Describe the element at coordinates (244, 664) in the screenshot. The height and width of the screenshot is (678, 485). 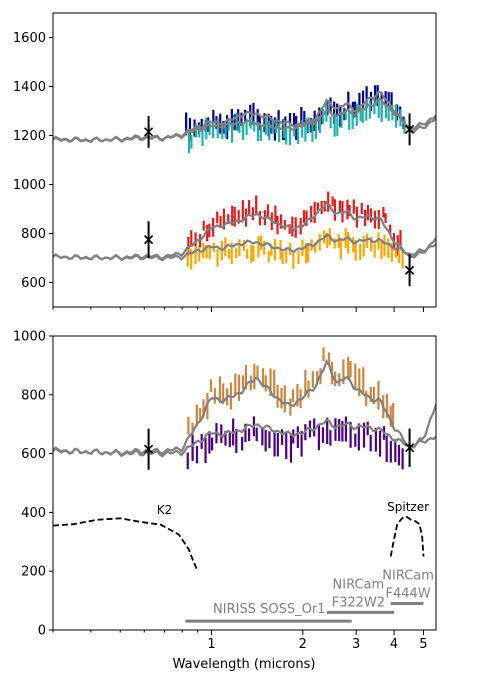
I see `x-axis-label: Wavelength (microns)` at that location.